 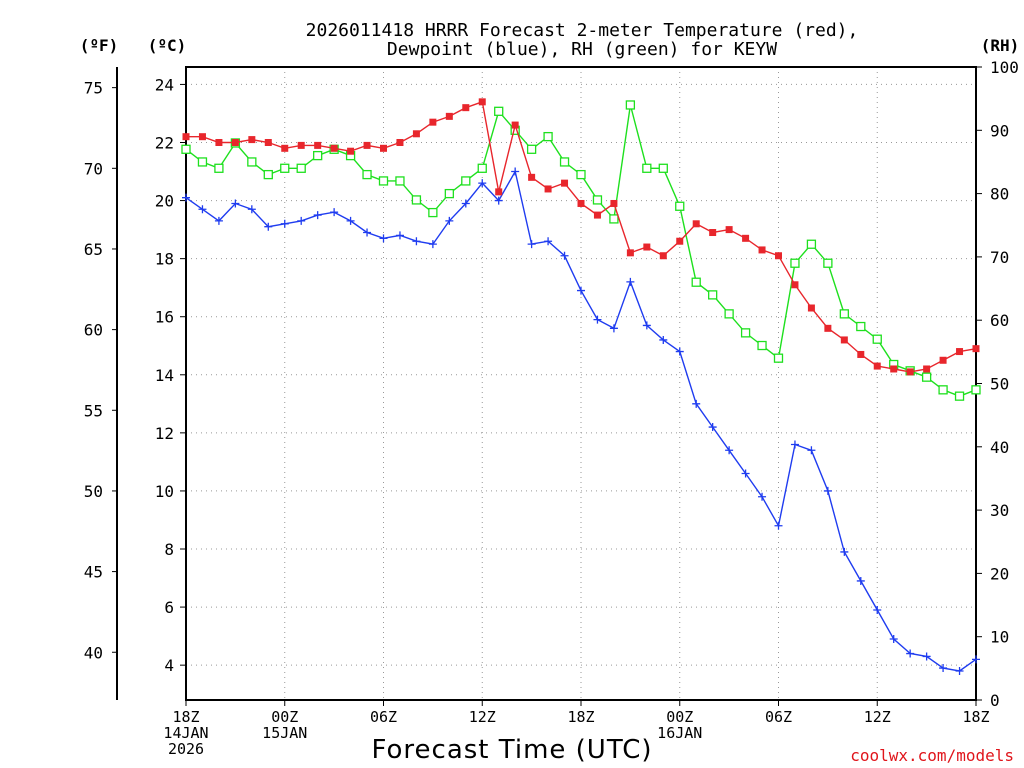 I want to click on time-tick-label: 15JAN, so click(x=284, y=733).